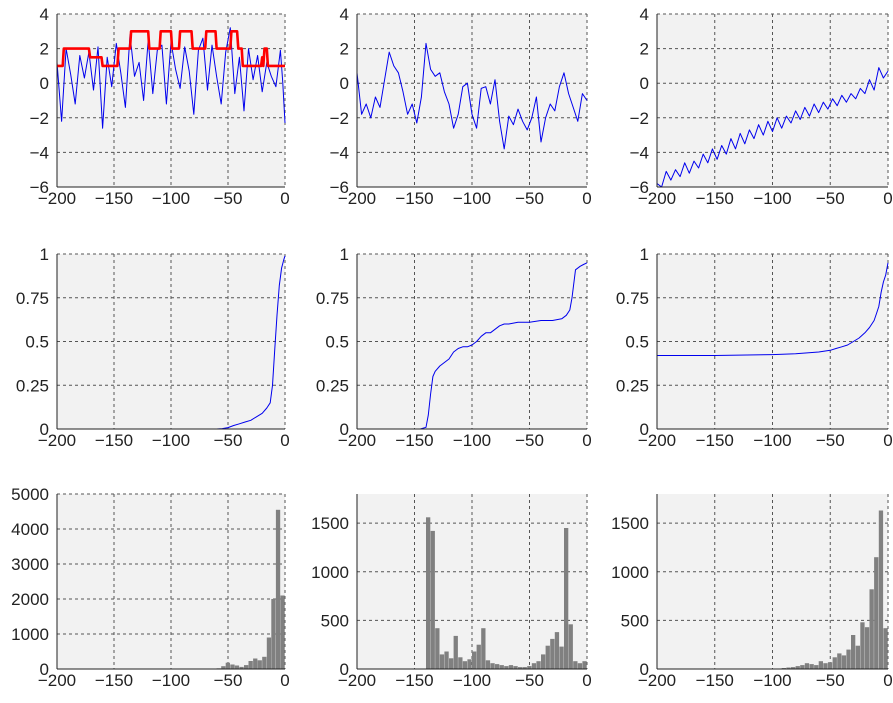  Describe the element at coordinates (30, 599) in the screenshot. I see `y-tick-label: 2000` at that location.